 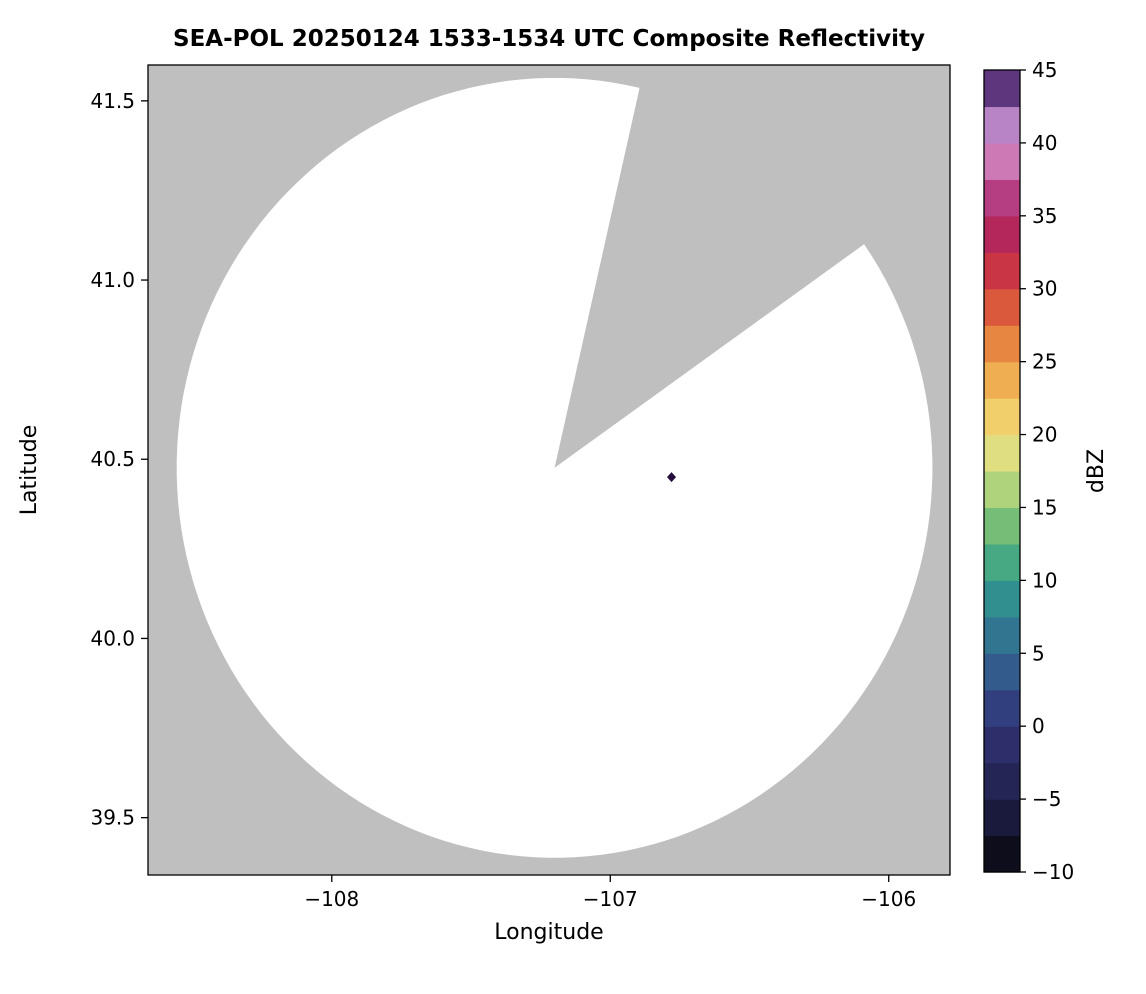 I want to click on colorbar-tick-label: 40, so click(x=1044, y=143).